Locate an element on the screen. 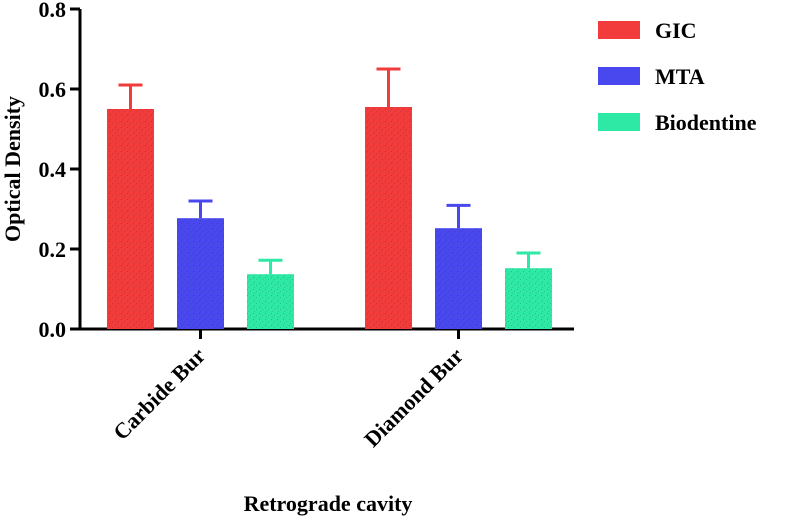 The image size is (787, 518). y-tick-label: 0.2 is located at coordinates (53, 249).